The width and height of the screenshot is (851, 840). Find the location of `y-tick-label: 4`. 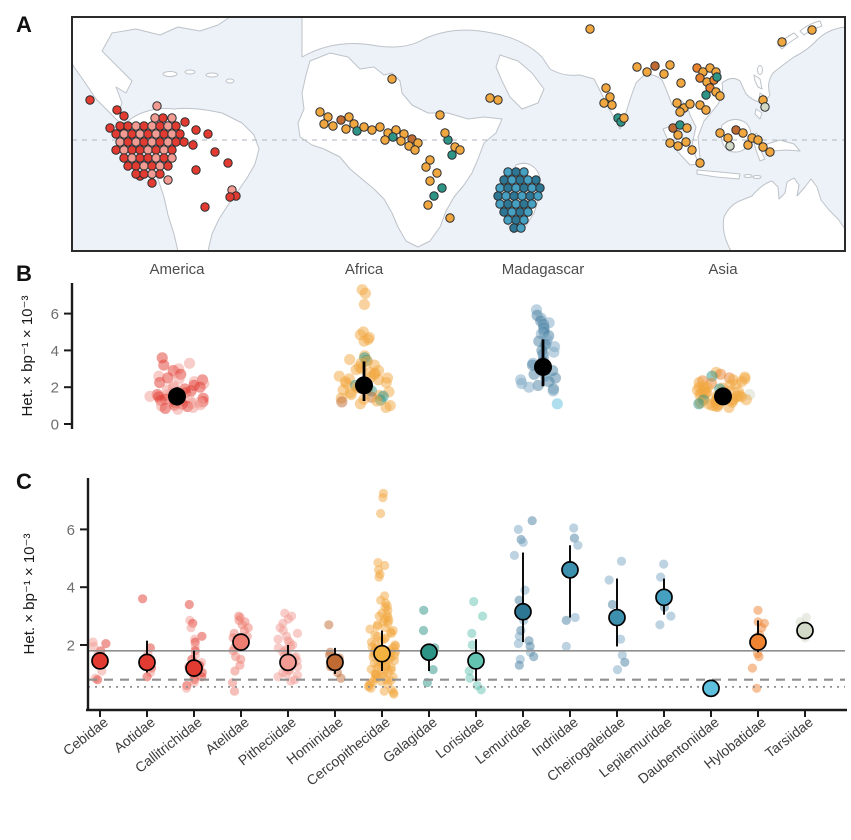

y-tick-label: 4 is located at coordinates (55, 351).